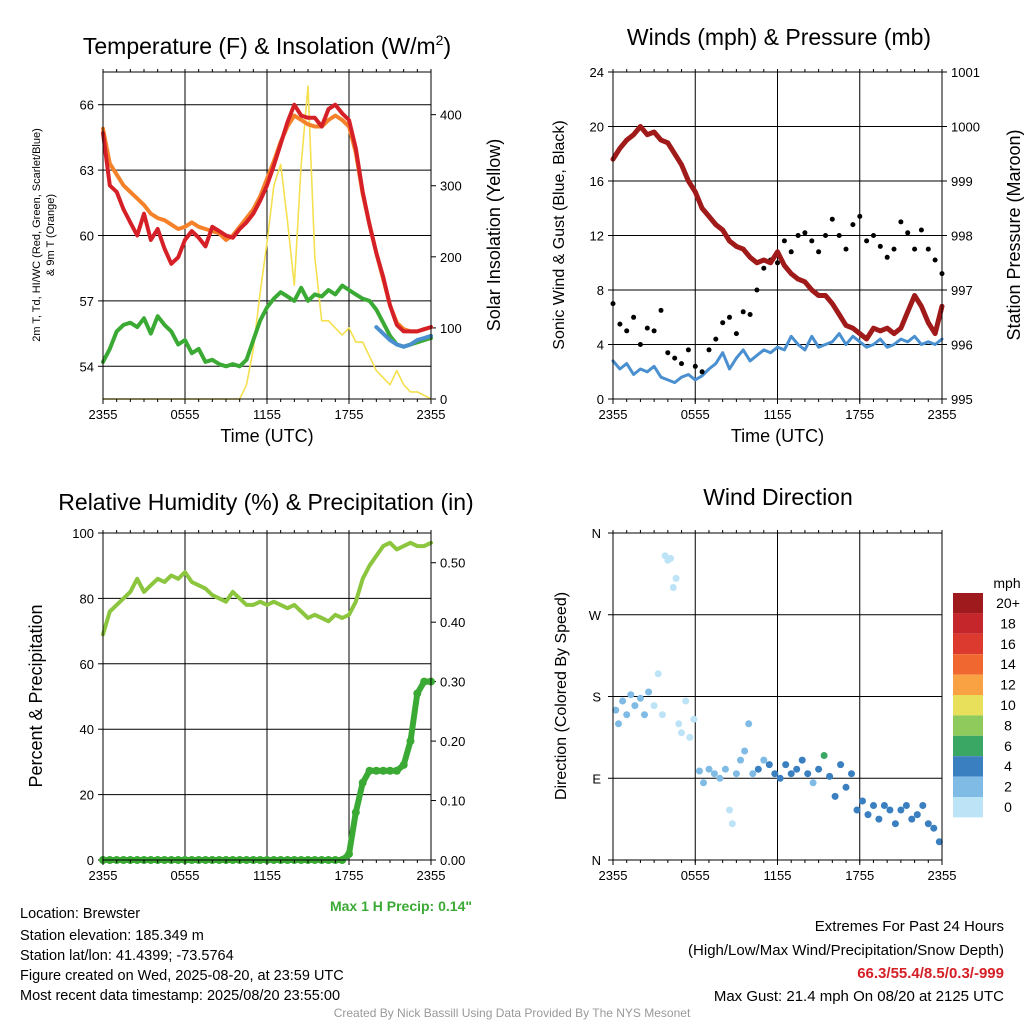 The width and height of the screenshot is (1024, 1024). What do you see at coordinates (559, 234) in the screenshot?
I see `y-axis-label: Sonic Wind & Gust (Blue, Black)` at bounding box center [559, 234].